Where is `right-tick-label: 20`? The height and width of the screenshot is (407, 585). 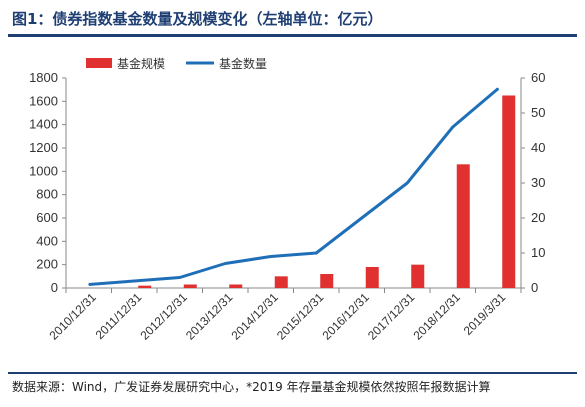
right-tick-label: 20 is located at coordinates (538, 217).